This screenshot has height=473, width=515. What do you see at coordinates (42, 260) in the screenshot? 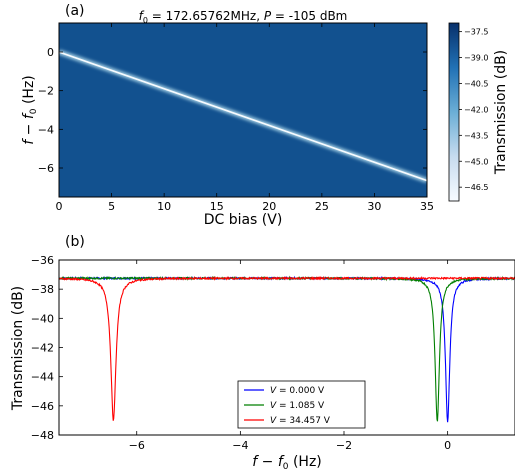
I see `panel-b-ytick-label: −36` at bounding box center [42, 260].